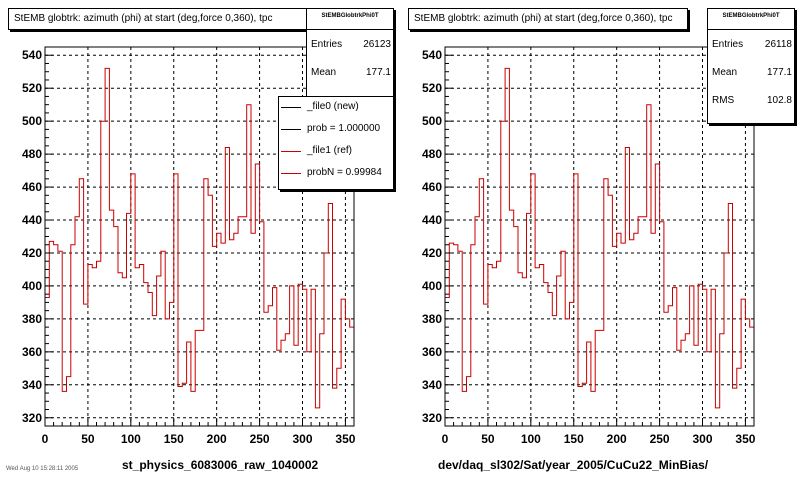 The height and width of the screenshot is (485, 800). What do you see at coordinates (751, 100) in the screenshot?
I see `stats-row-rms-right: RMS 102.8` at bounding box center [751, 100].